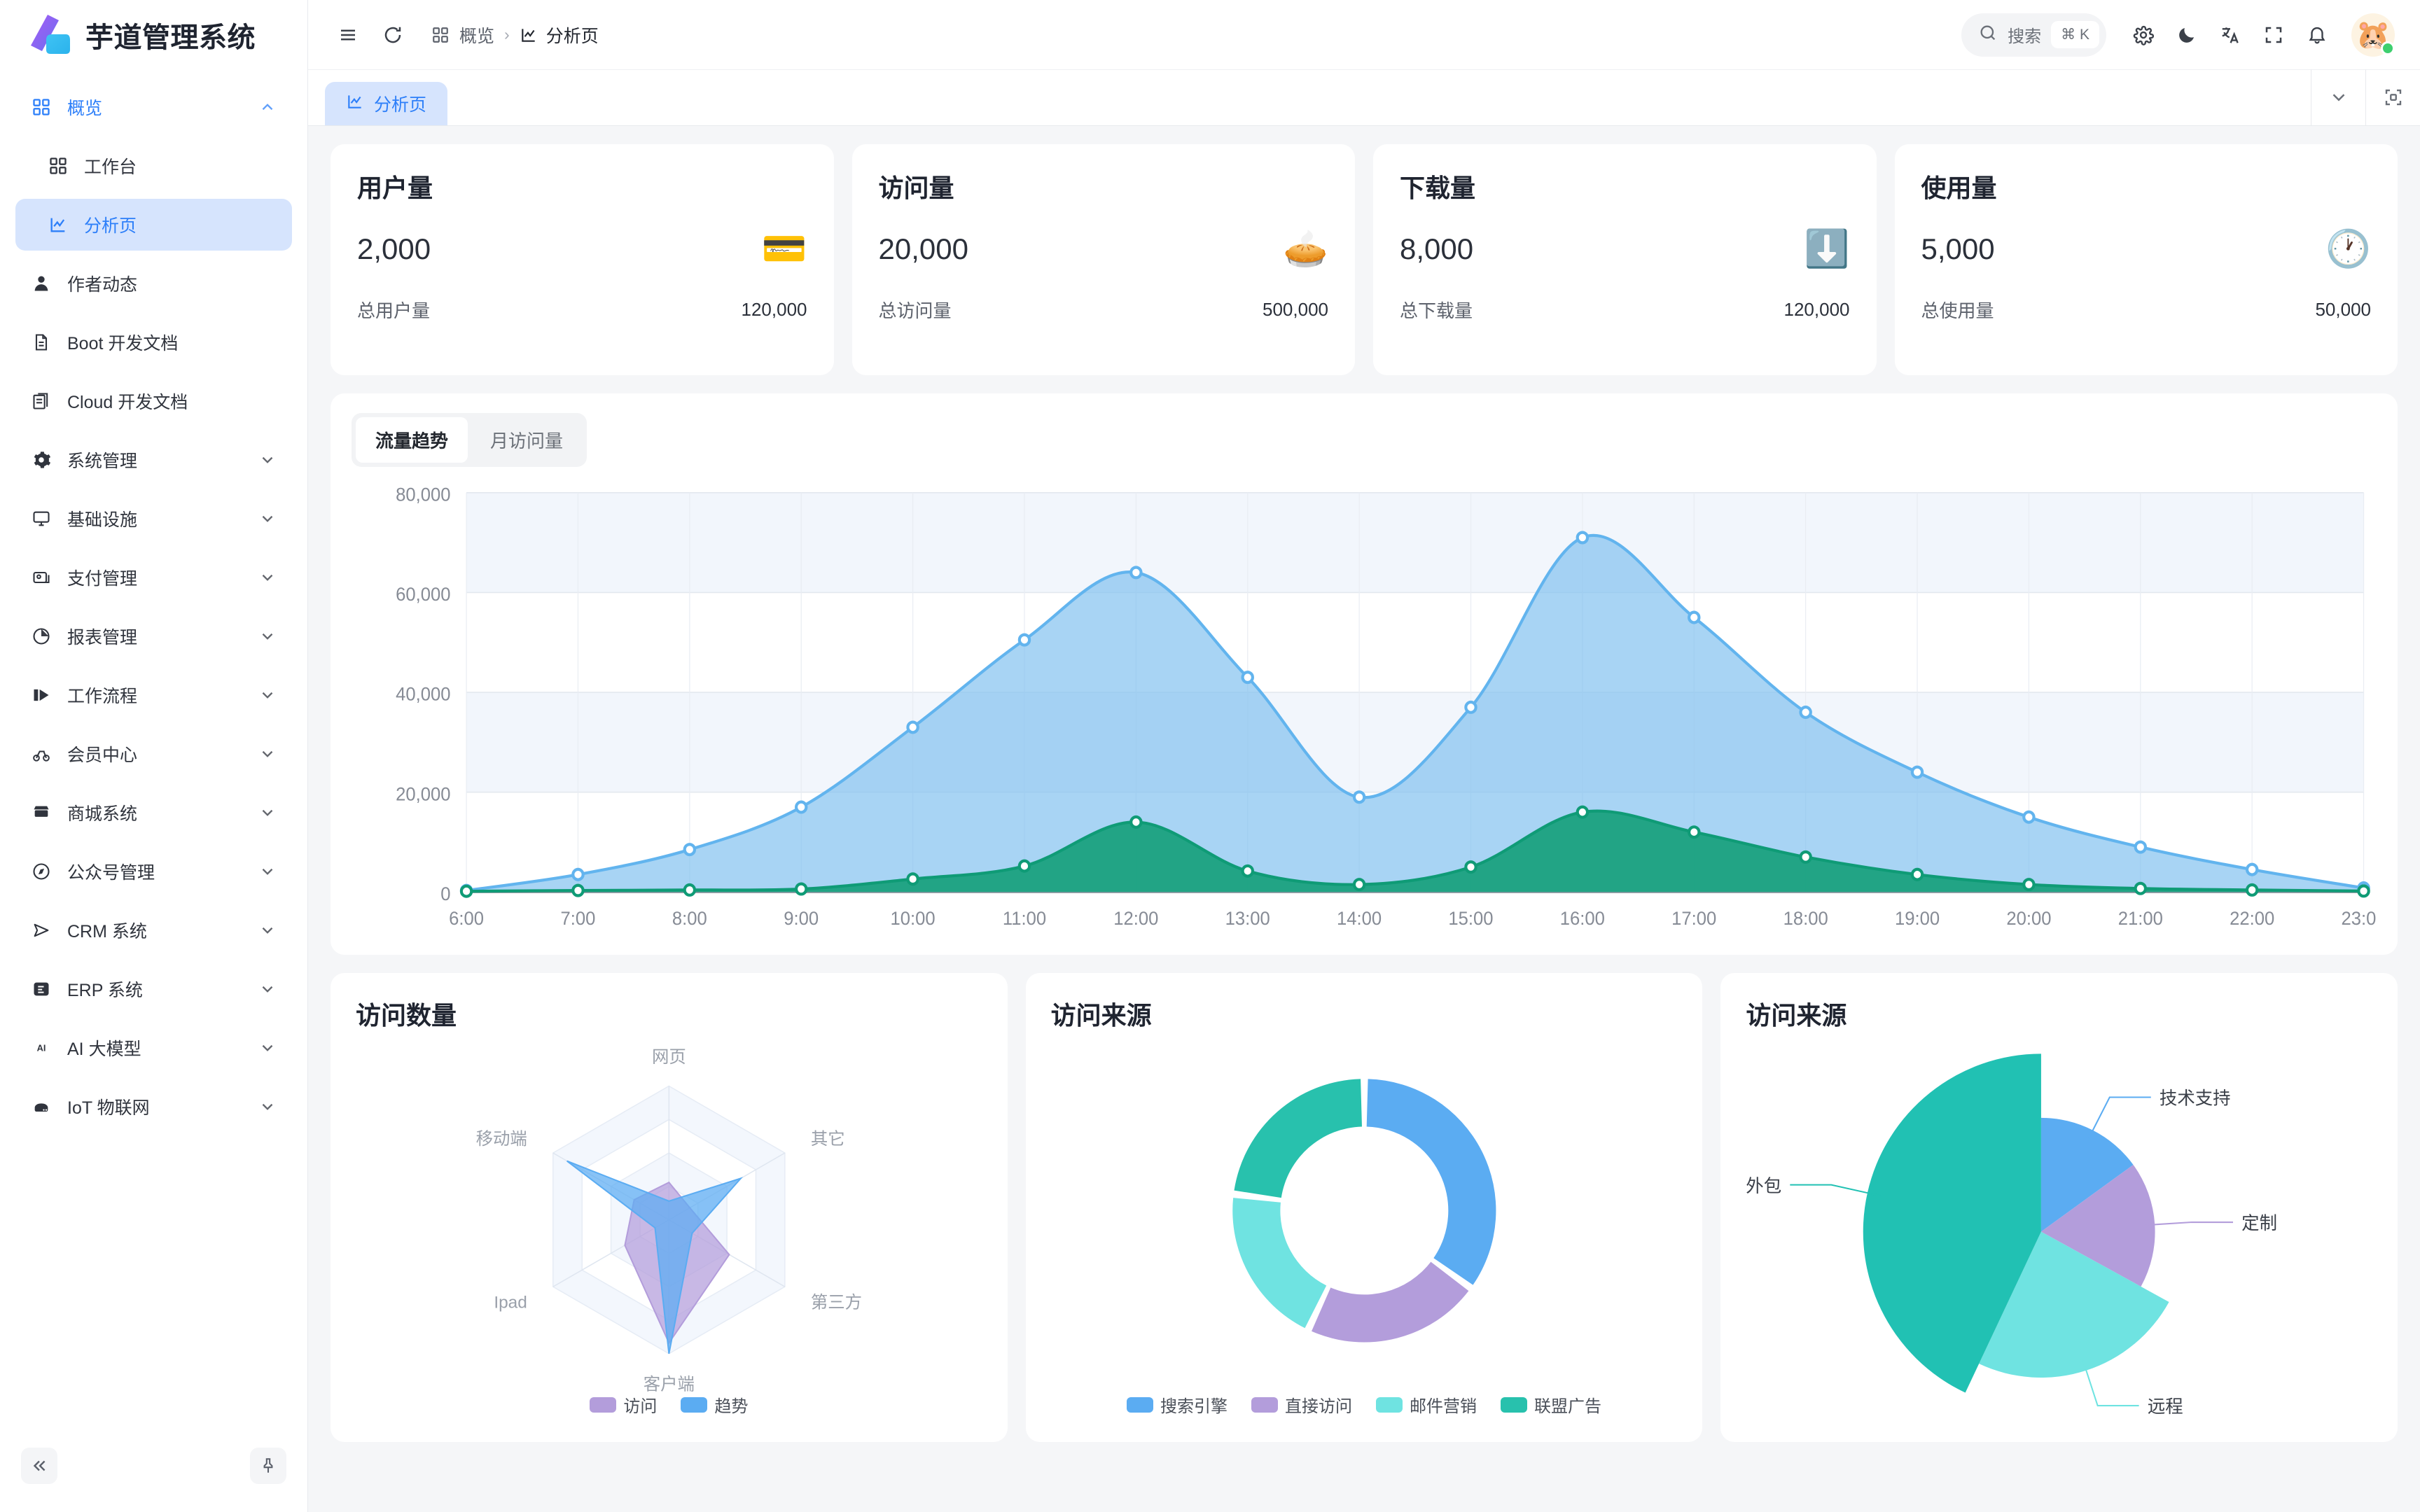 This screenshot has width=2420, height=1512. Describe the element at coordinates (828, 1139) in the screenshot. I see `svg-text: 其它` at that location.